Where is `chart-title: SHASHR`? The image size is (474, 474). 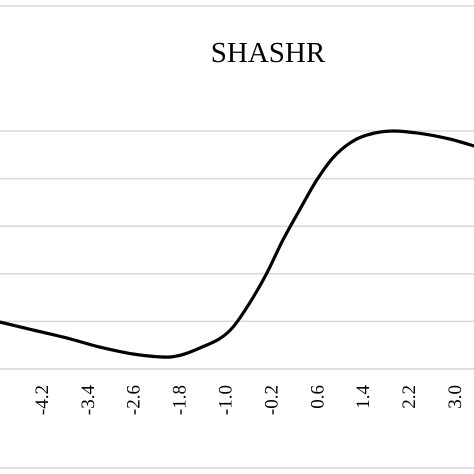
chart-title: SHASHR is located at coordinates (268, 53).